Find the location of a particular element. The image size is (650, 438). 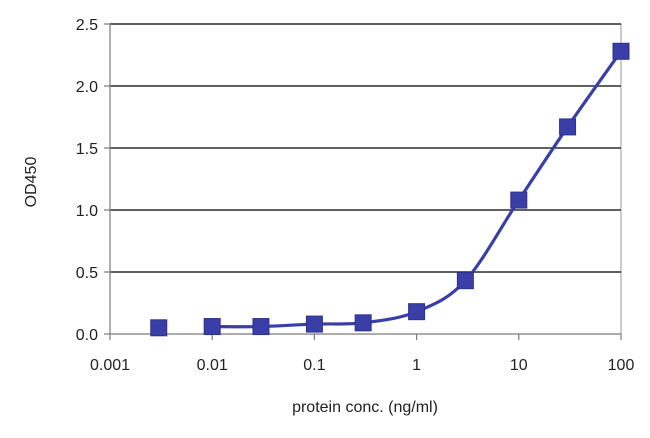

y-tick-label: 0.5 is located at coordinates (87, 273).